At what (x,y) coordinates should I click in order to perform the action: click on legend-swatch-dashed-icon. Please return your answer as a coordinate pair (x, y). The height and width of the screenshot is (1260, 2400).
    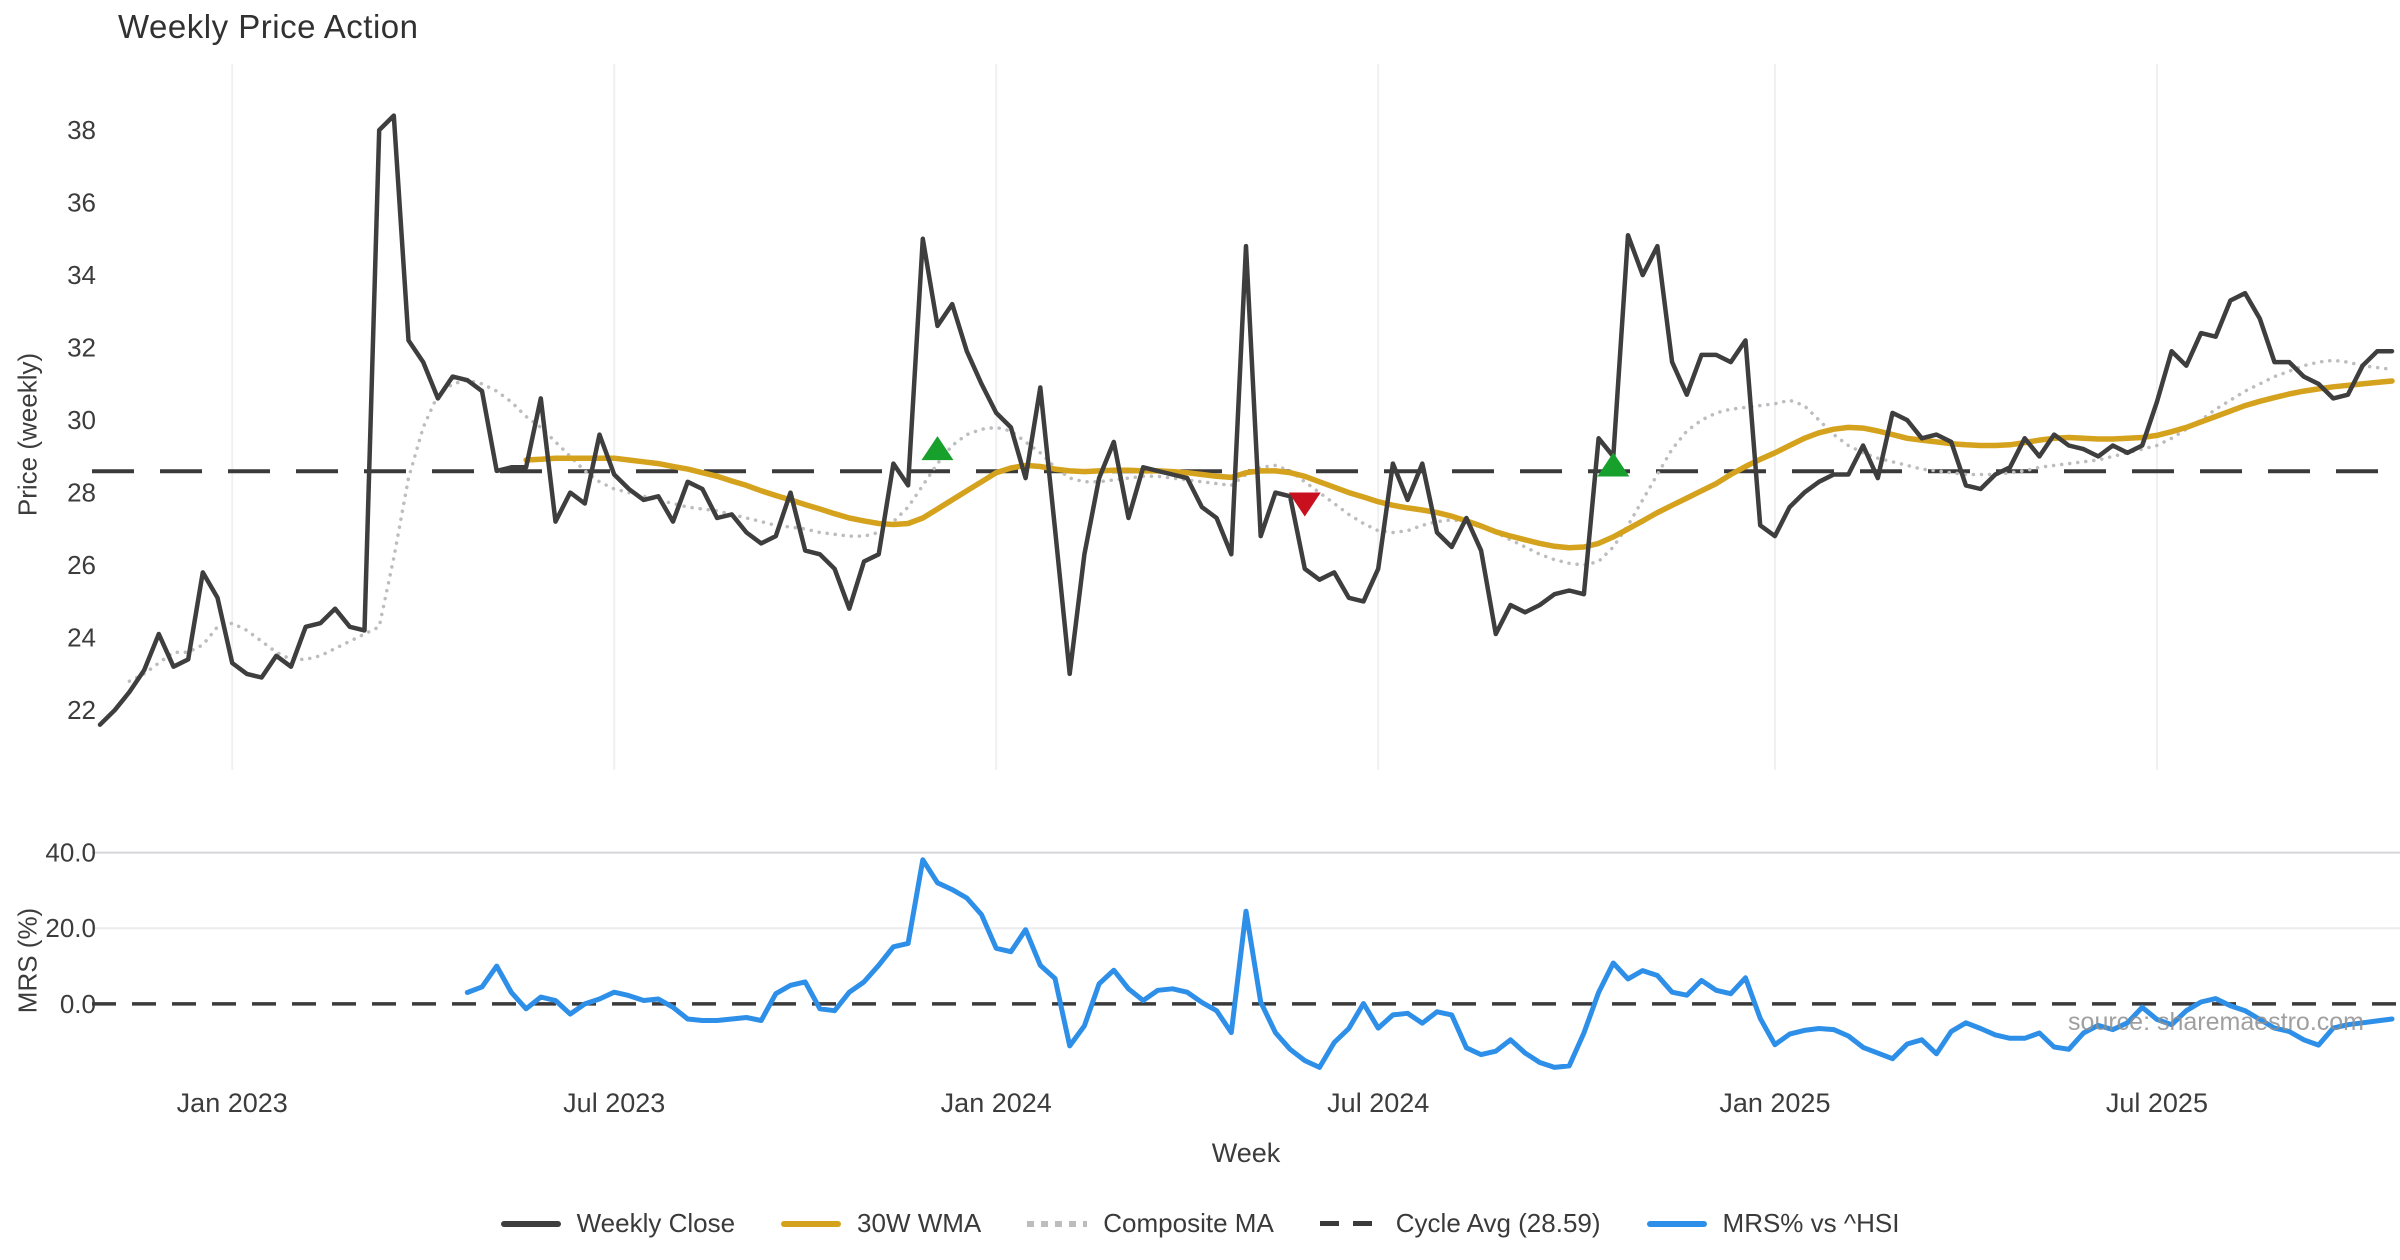
    Looking at the image, I should click on (1349, 1223).